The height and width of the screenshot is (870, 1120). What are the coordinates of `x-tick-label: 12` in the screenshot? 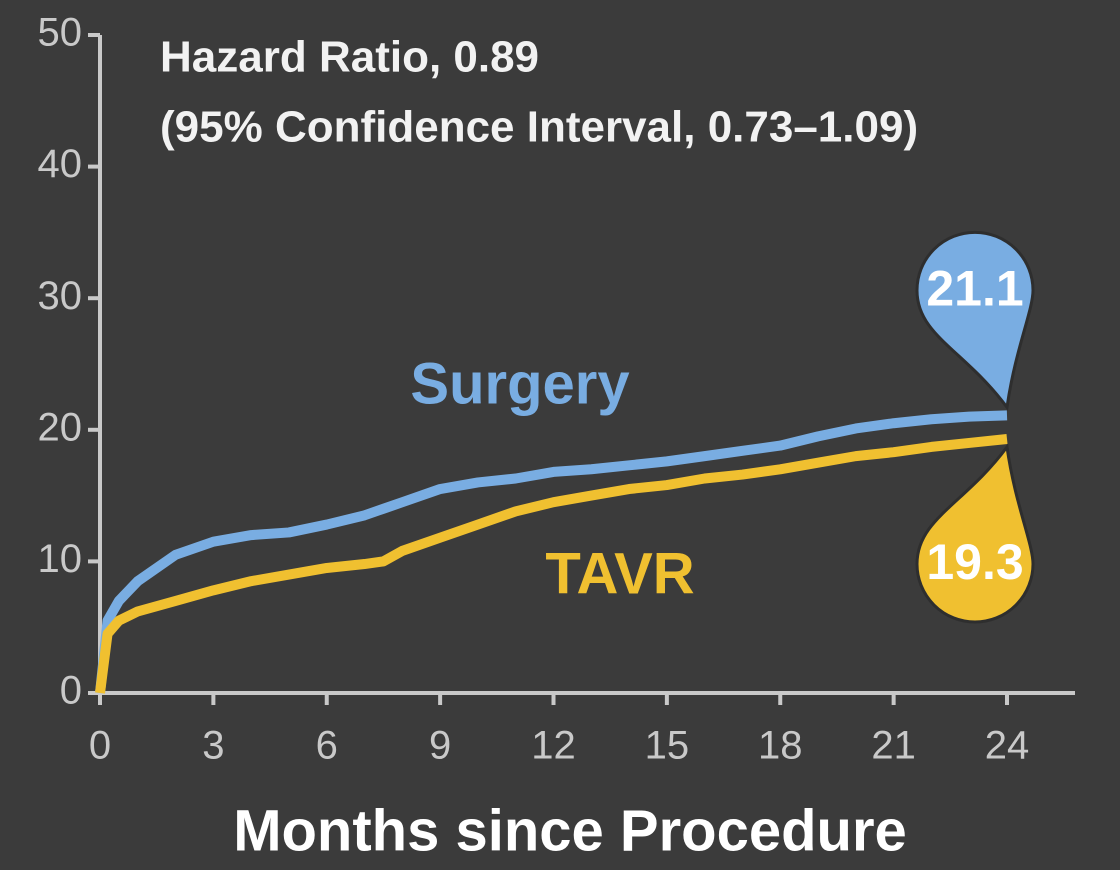 It's located at (553, 746).